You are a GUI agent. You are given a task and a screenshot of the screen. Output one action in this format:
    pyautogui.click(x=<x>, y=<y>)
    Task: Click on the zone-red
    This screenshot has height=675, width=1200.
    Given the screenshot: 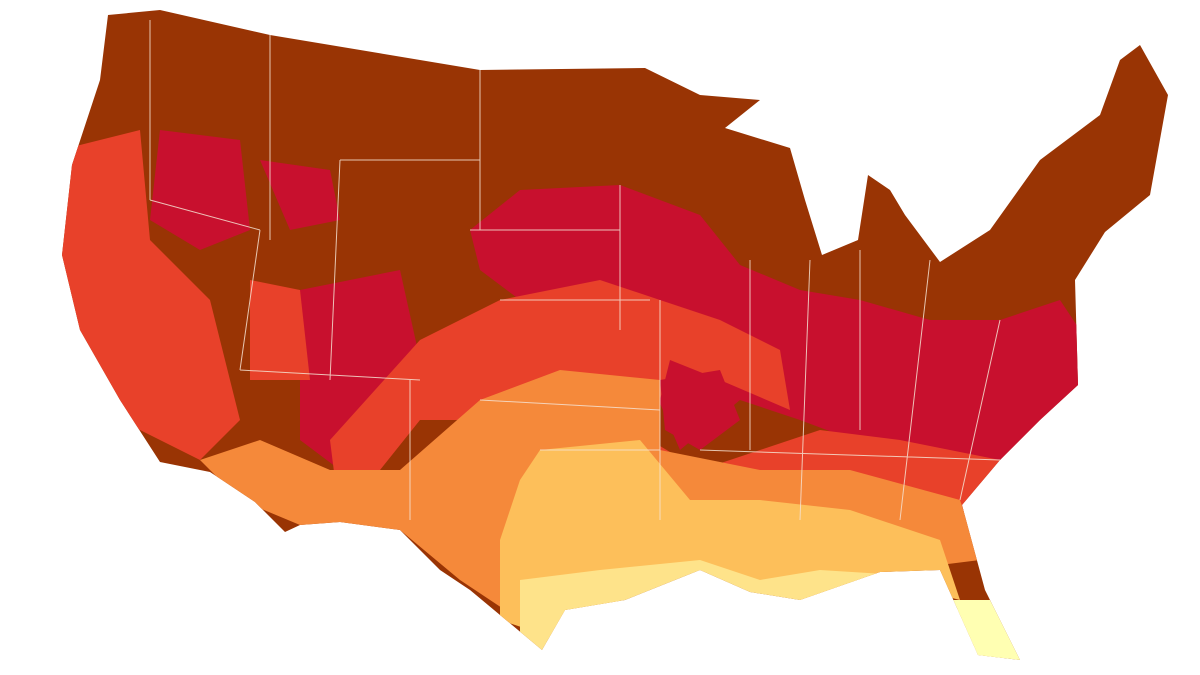 What is the action you would take?
    pyautogui.click(x=280, y=330)
    